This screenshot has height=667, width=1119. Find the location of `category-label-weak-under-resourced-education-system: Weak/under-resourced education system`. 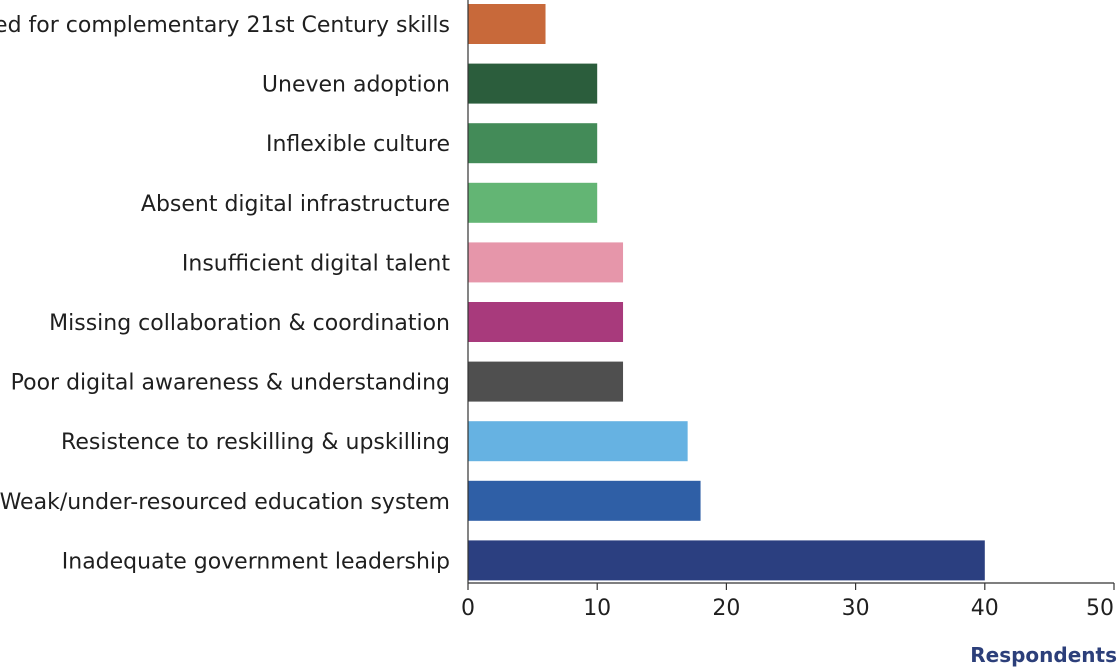

category-label-weak-under-resourced-education-system: Weak/under-resourced education system is located at coordinates (225, 502).